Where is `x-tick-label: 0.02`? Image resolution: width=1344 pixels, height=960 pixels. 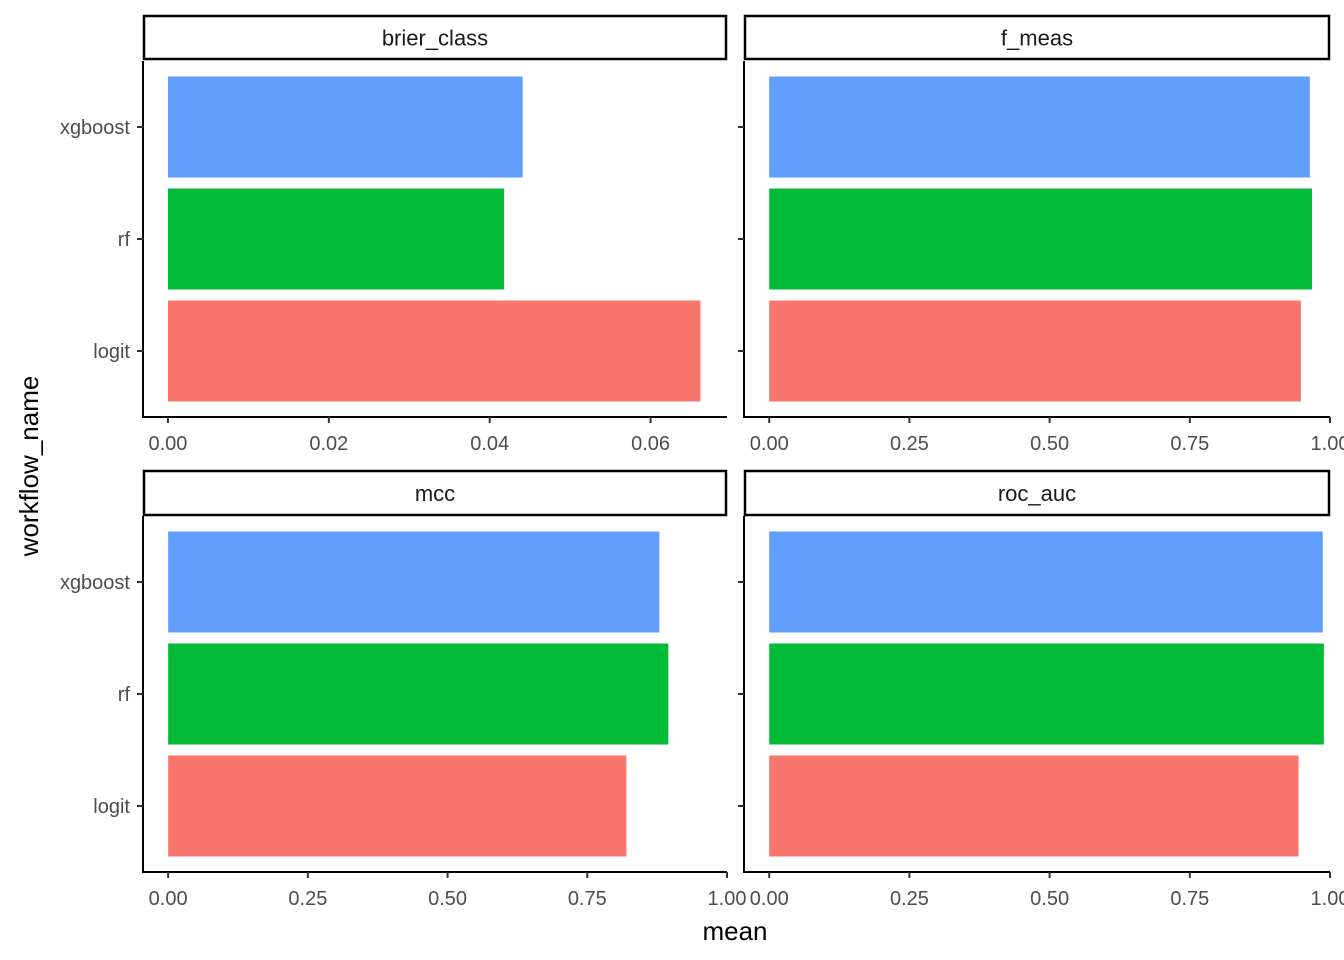
x-tick-label: 0.02 is located at coordinates (328, 444).